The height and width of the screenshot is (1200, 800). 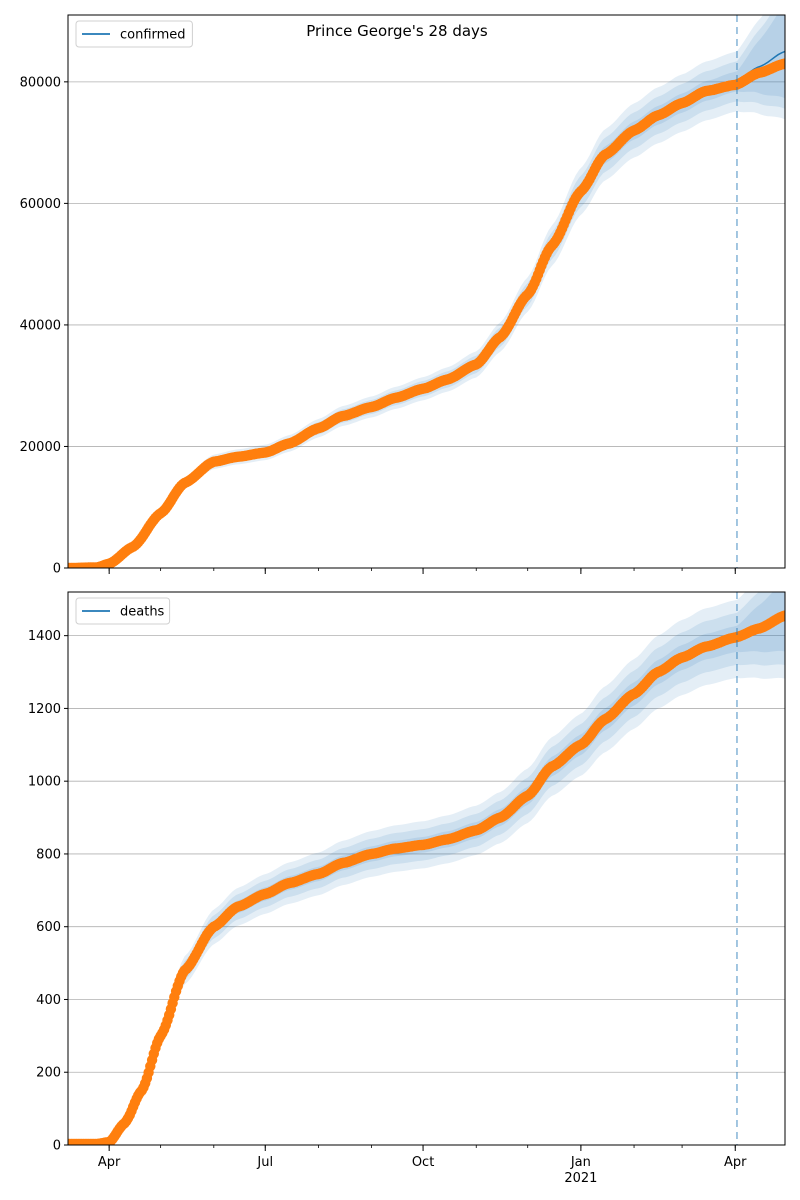 What do you see at coordinates (40, 325) in the screenshot?
I see `y-tick-label: 40000` at bounding box center [40, 325].